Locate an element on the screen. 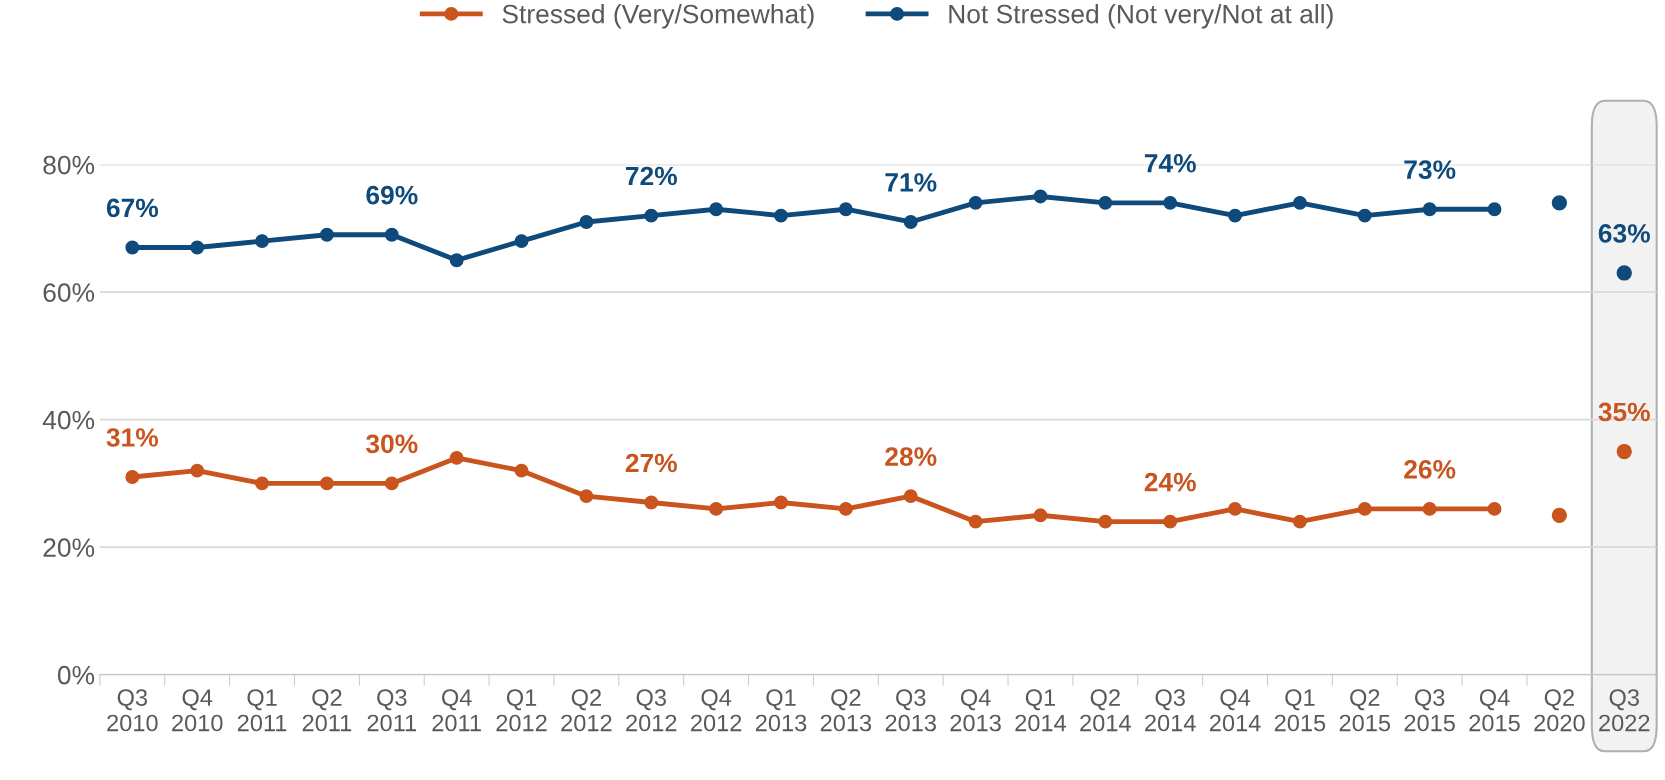 The width and height of the screenshot is (1665, 780). y-tick-label: 0% is located at coordinates (76, 675).